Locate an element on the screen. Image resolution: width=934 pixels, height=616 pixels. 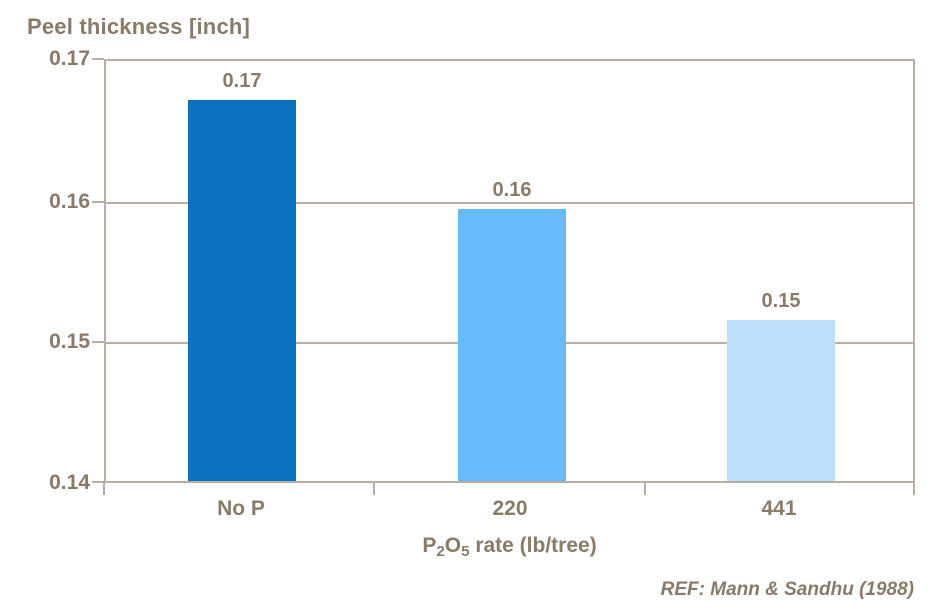
x-axis-title-text: P is located at coordinates (429, 545).